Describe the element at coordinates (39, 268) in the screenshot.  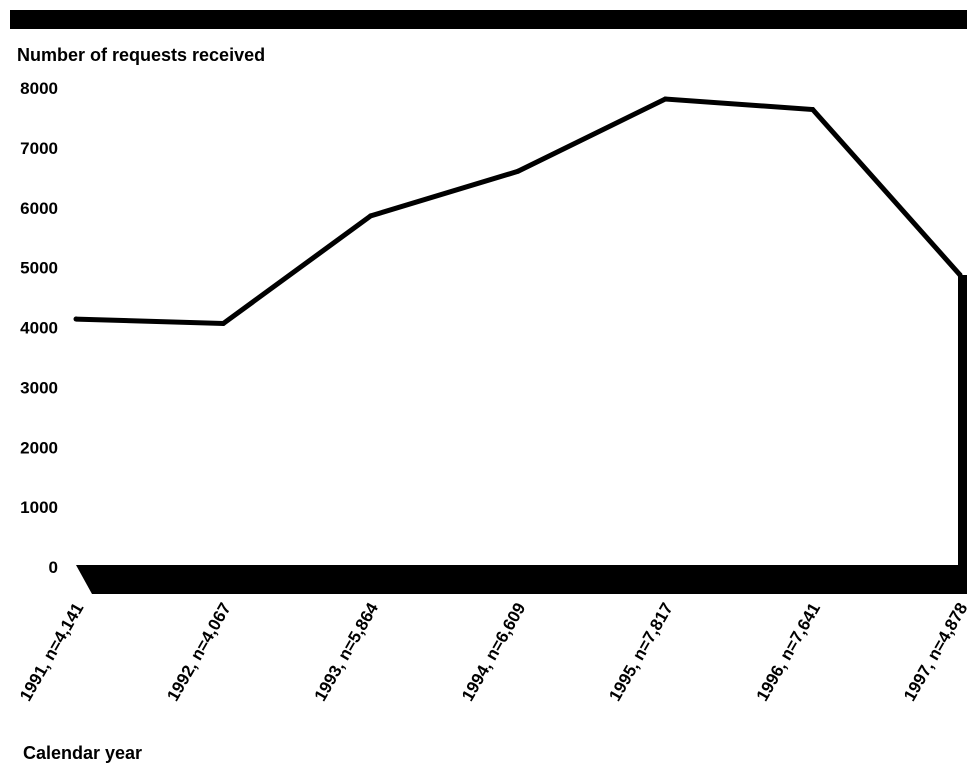
I see `y-tick-label: 5000` at that location.